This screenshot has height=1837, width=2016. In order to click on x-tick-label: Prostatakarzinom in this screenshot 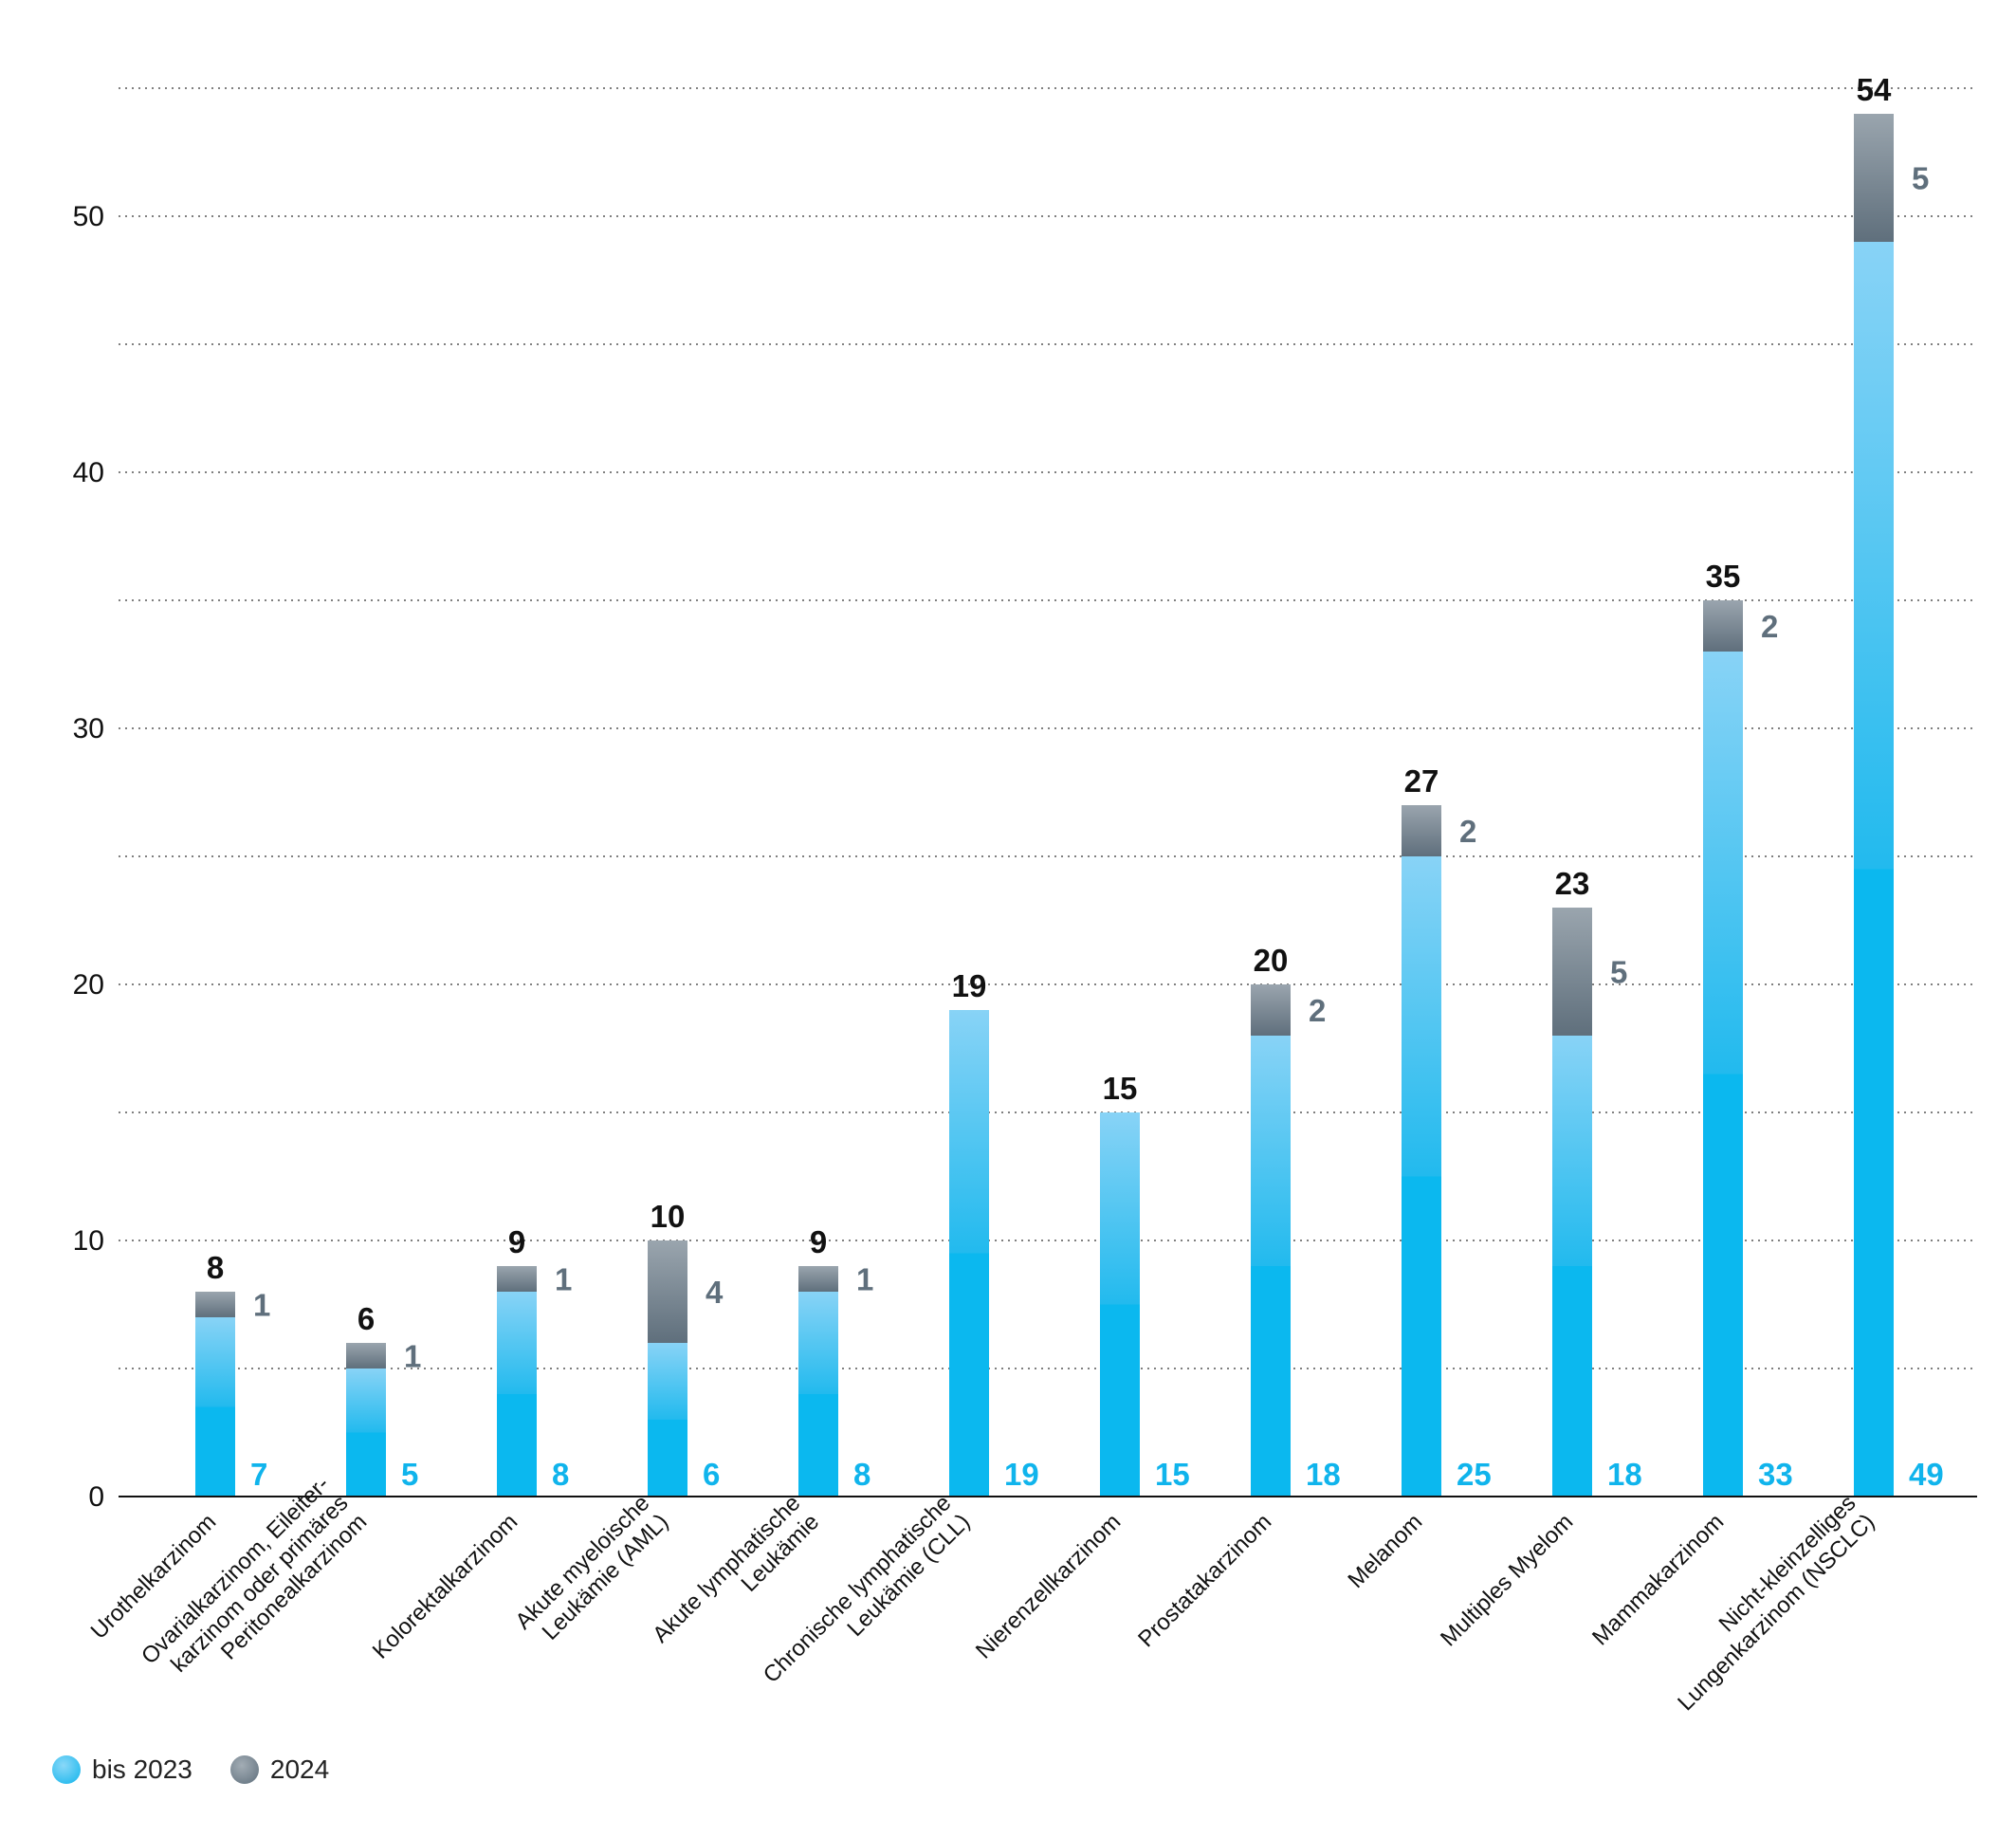, I will do `click(1204, 1581)`.